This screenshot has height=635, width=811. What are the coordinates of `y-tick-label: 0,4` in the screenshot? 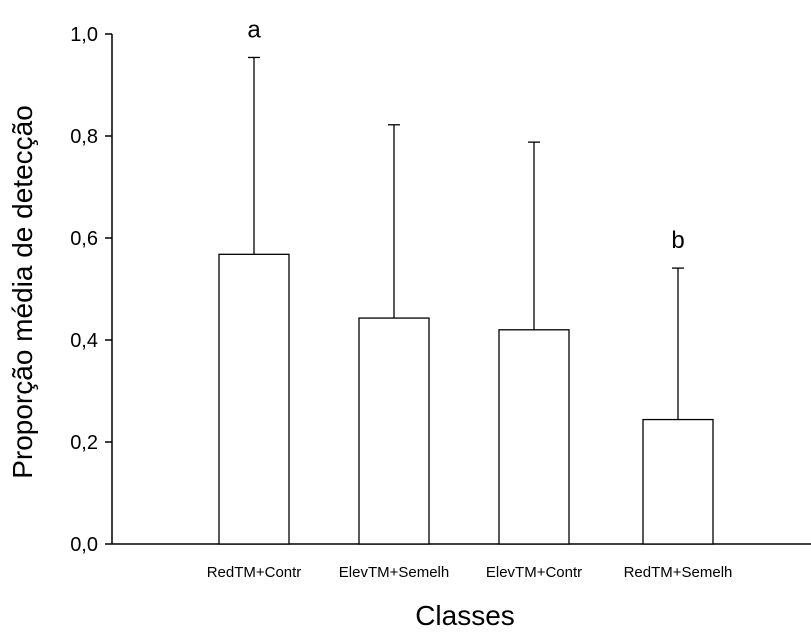 It's located at (84, 341).